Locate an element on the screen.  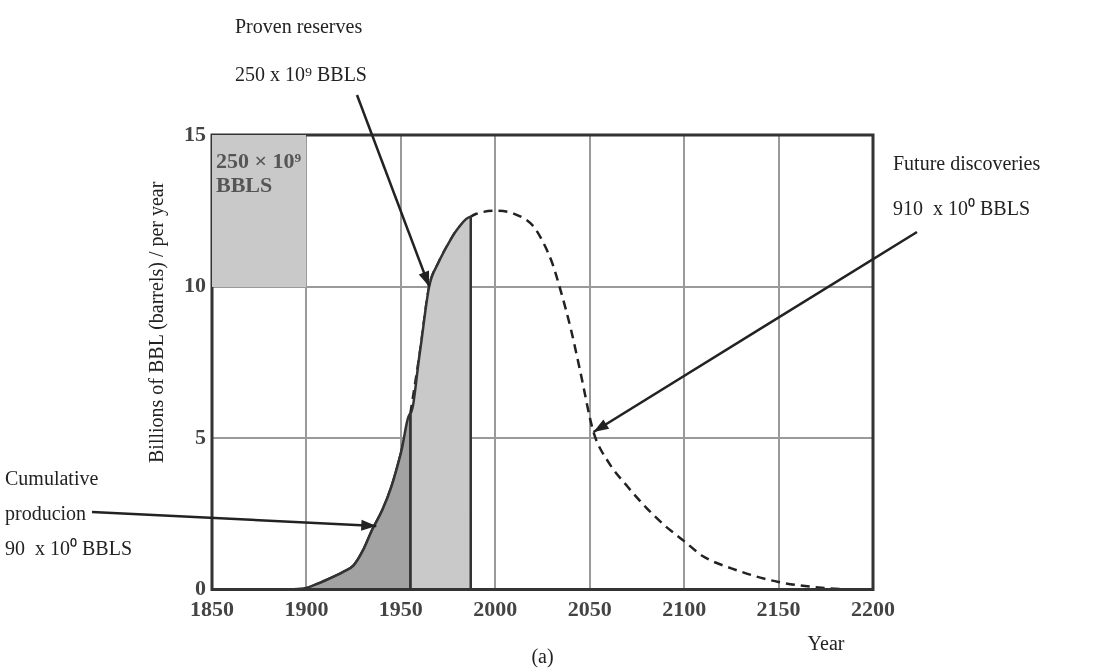
text: Future discoveries is located at coordinates (967, 163).